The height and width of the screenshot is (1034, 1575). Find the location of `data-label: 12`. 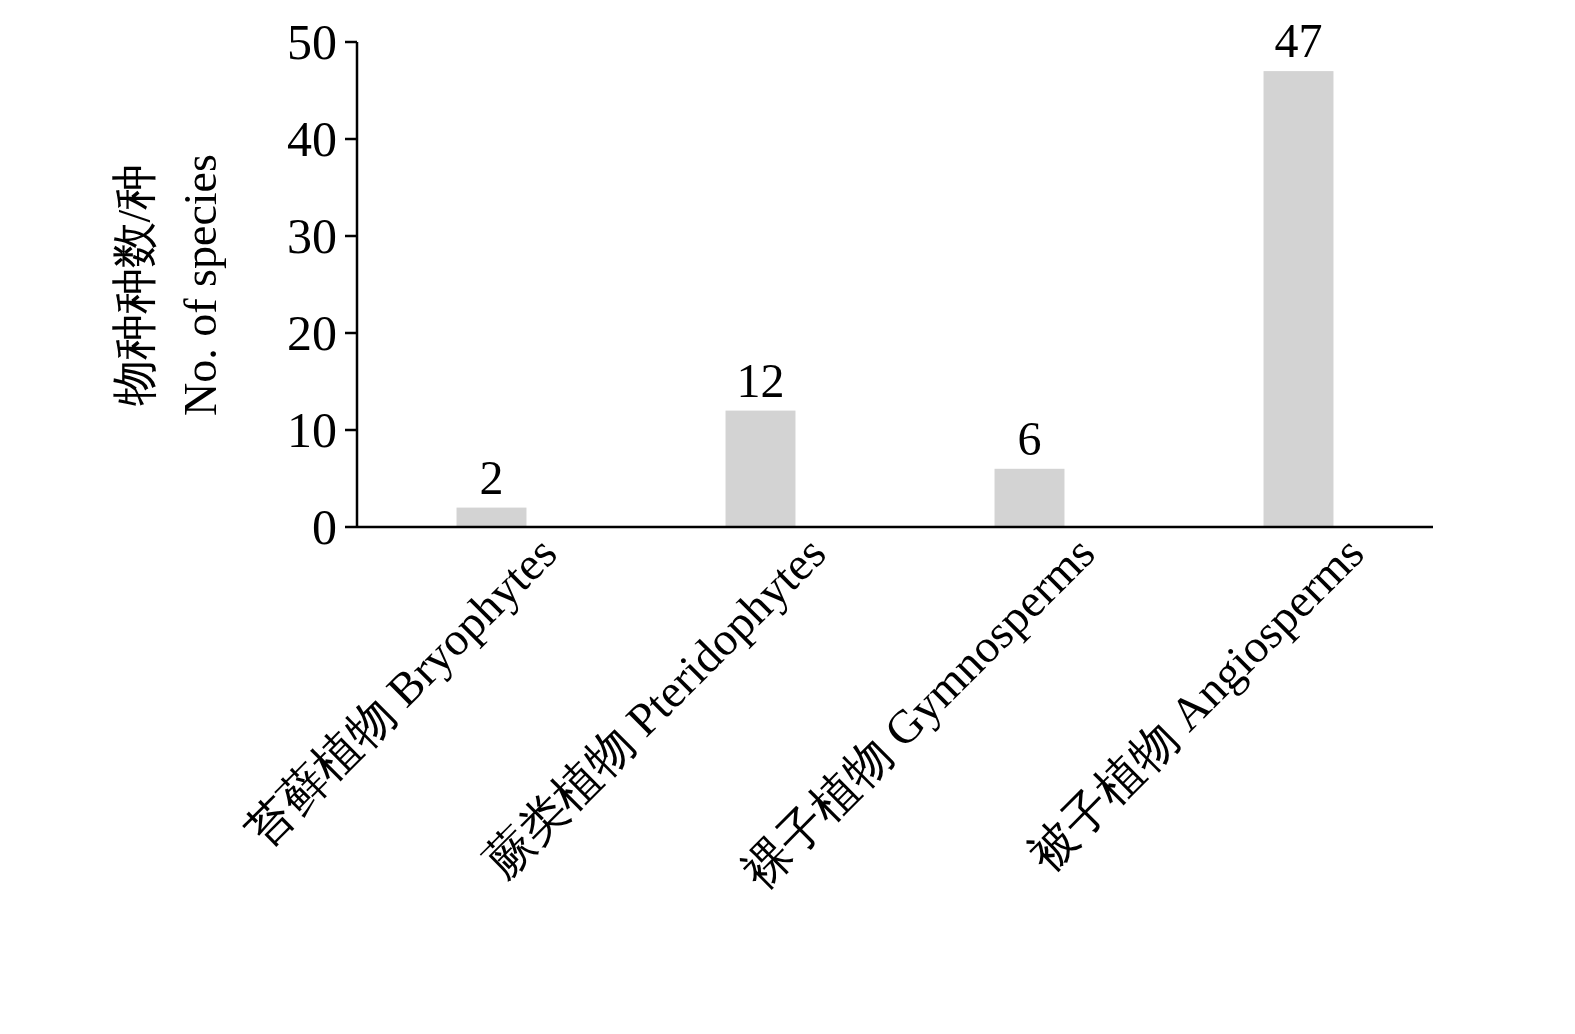

data-label: 12 is located at coordinates (760, 380).